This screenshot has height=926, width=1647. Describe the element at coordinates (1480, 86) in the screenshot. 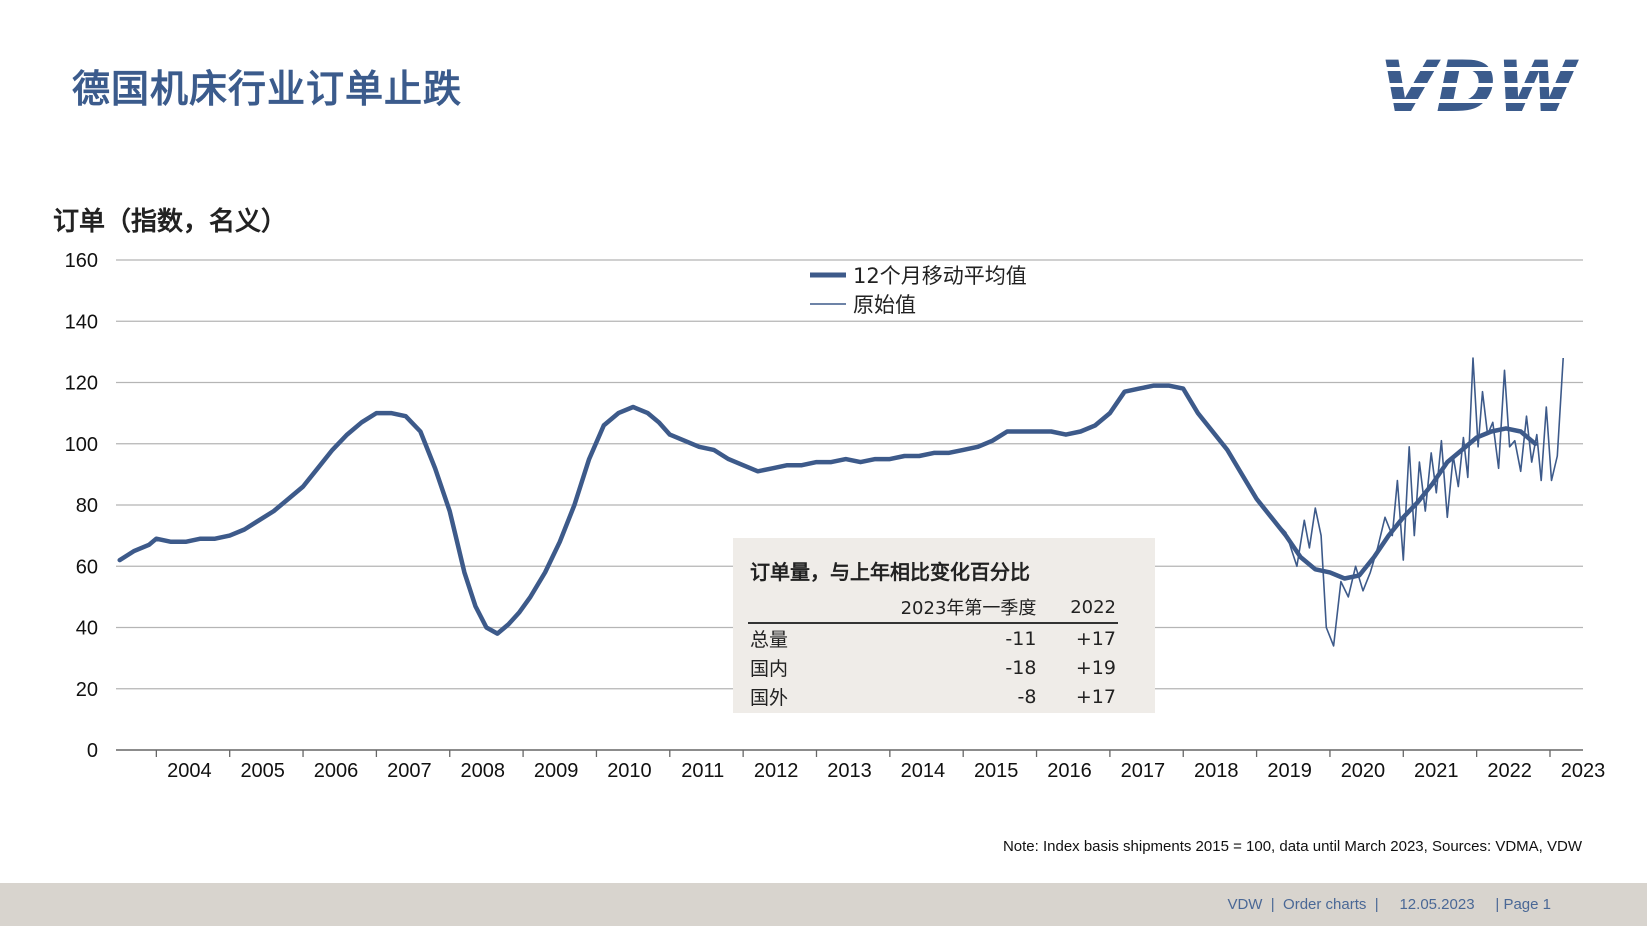

I see `vdw-logo: VDW` at that location.